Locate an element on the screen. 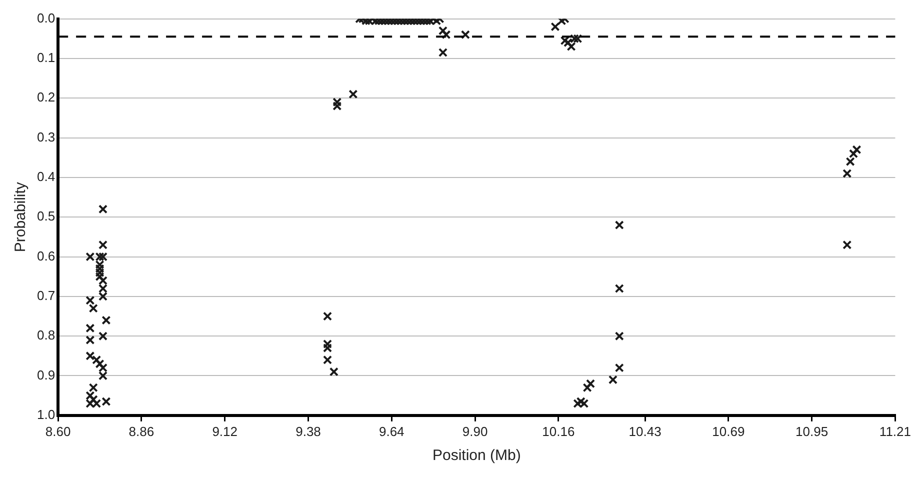 The image size is (922, 477). y-tick-label: 1.0 is located at coordinates (46, 414).